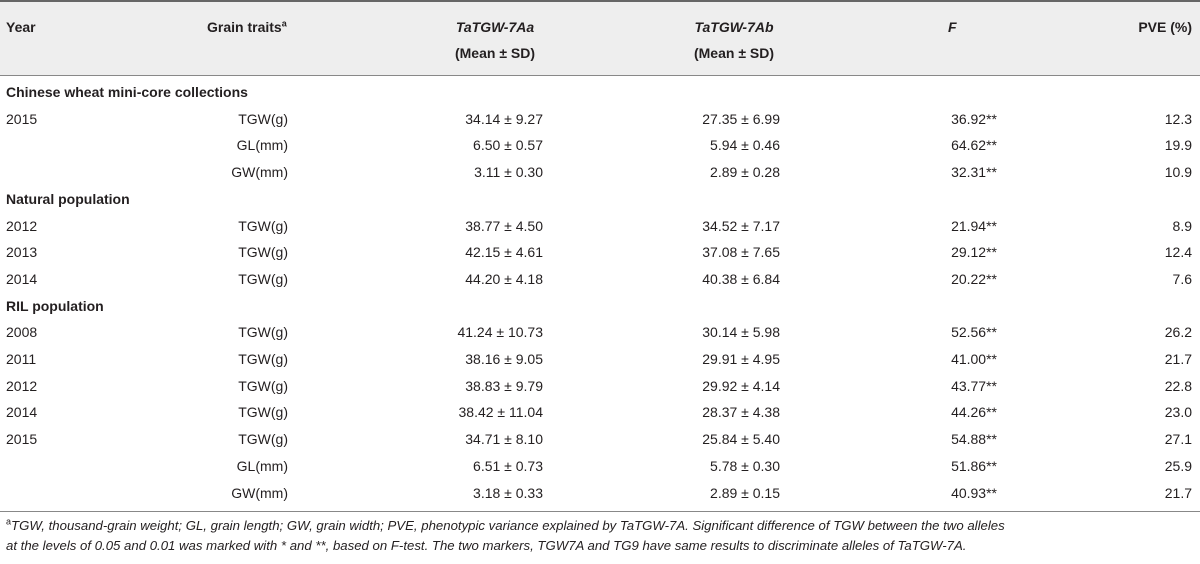 The image size is (1200, 564). I want to click on cell-f: 64.62**, so click(974, 145).